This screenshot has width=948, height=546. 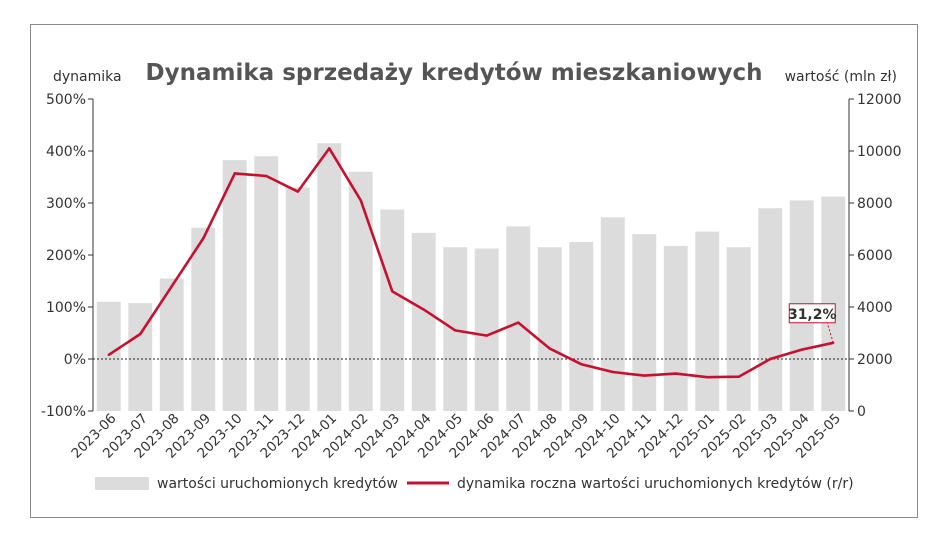 I want to click on left-tick-label: 300%, so click(x=66, y=204).